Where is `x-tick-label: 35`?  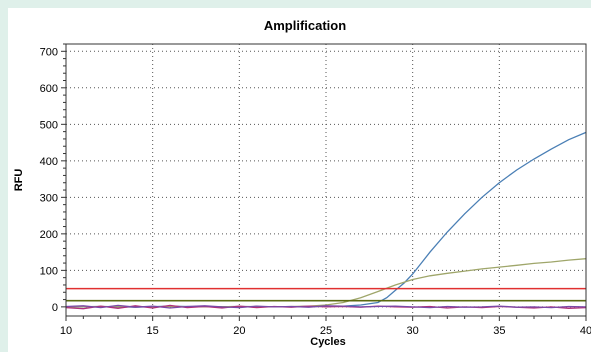
x-tick-label: 35 is located at coordinates (499, 331).